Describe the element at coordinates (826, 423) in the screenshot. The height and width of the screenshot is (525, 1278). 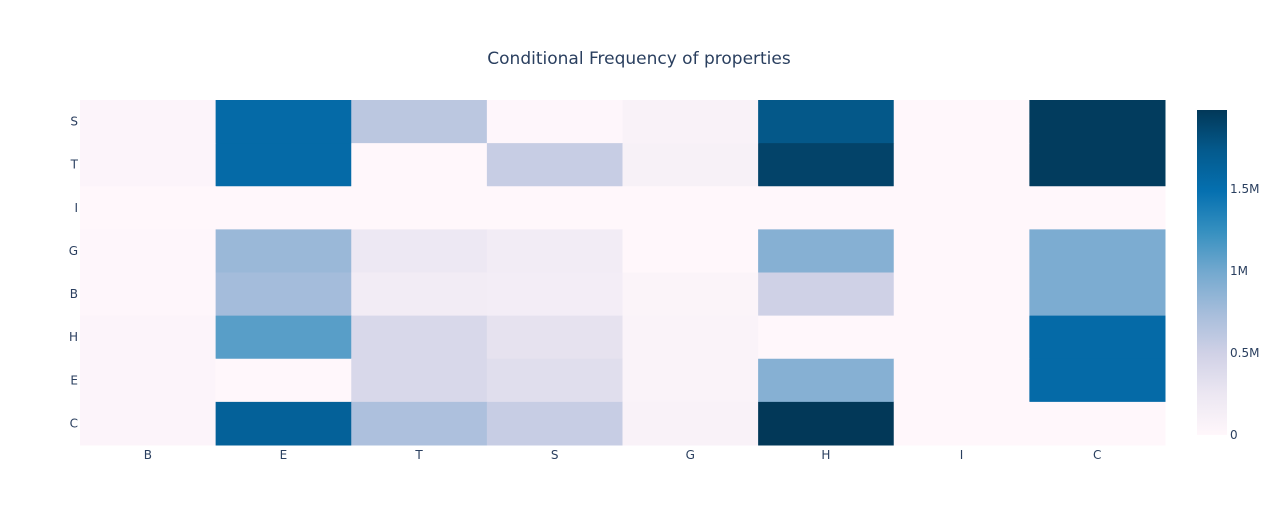
I see `heatmap-cell-C-H` at that location.